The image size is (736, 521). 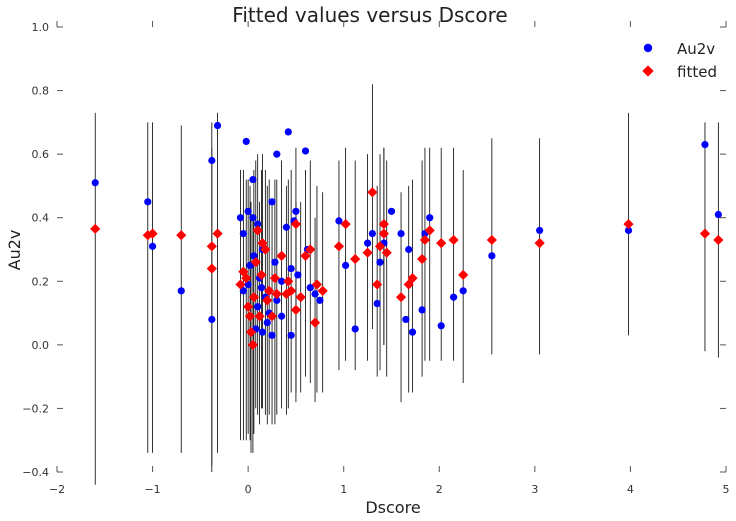 I want to click on x-tick-label: 0, so click(x=248, y=489).